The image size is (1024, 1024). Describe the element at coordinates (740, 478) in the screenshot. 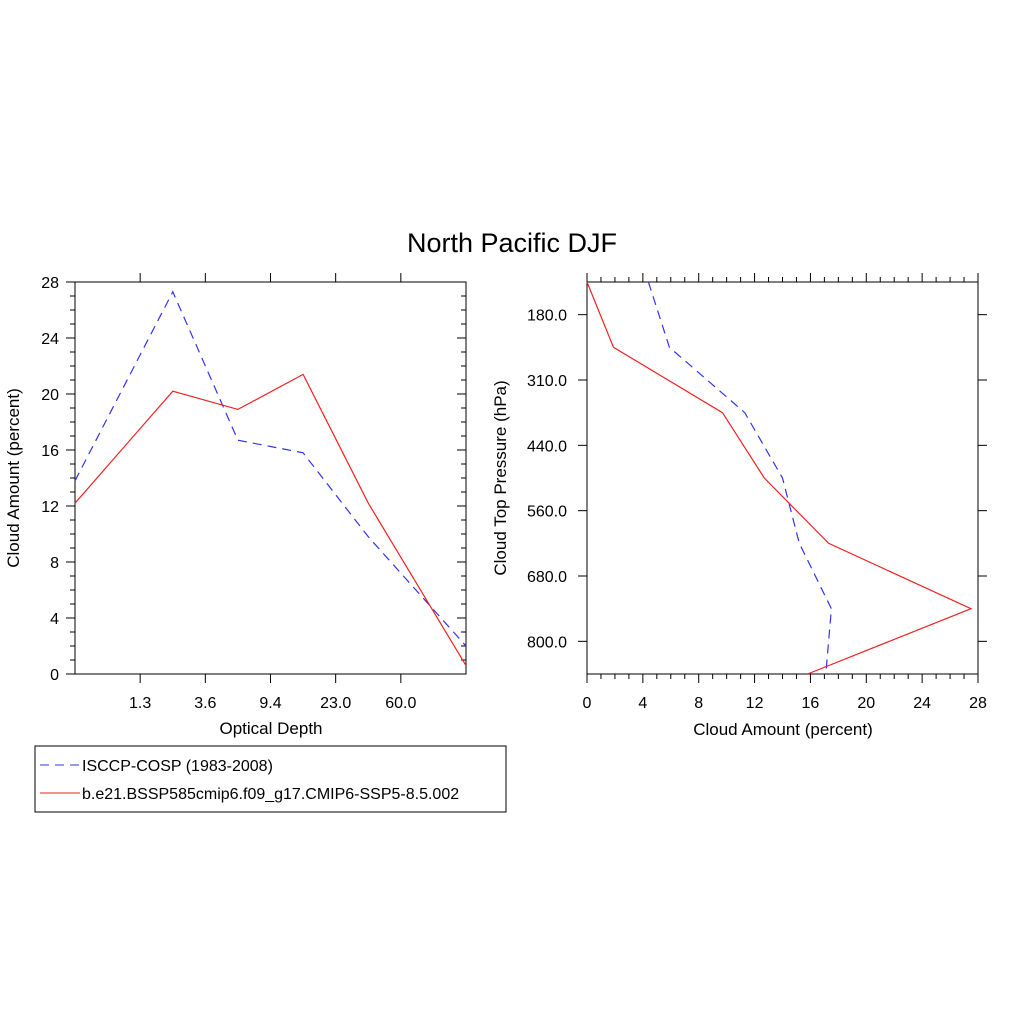

I see `right-series-obs-line` at that location.